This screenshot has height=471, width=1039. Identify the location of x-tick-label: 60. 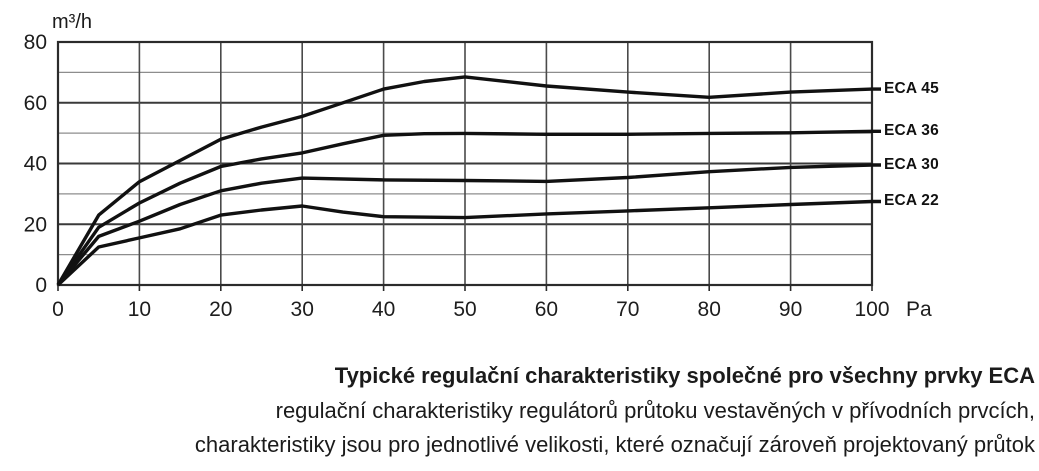
(546, 309).